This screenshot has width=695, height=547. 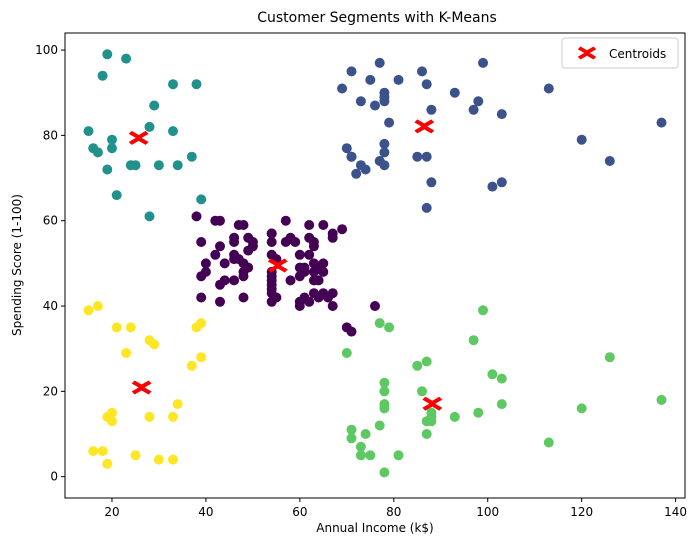 I want to click on cluster-2-points, so click(x=145, y=135).